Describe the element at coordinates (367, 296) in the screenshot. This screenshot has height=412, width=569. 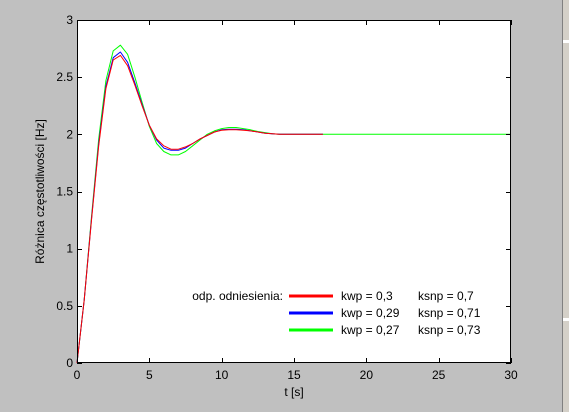
I see `legend-kwp-label: kwp = 0,3` at that location.